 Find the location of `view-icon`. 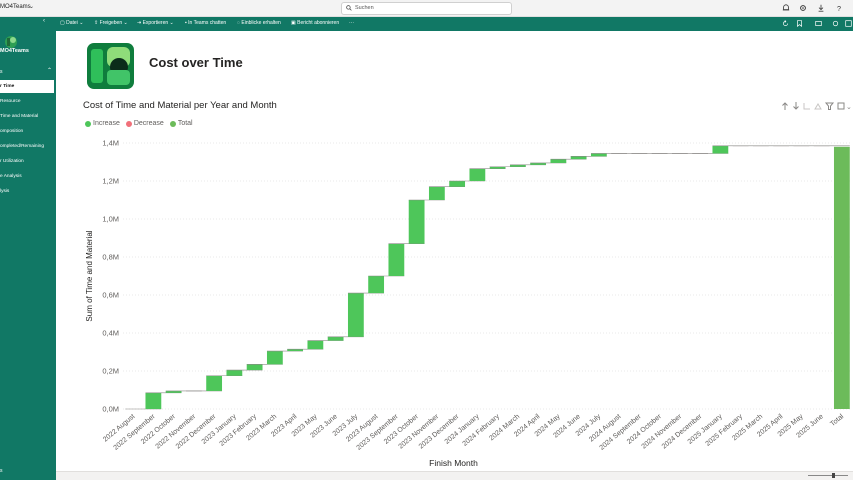

view-icon is located at coordinates (818, 23).